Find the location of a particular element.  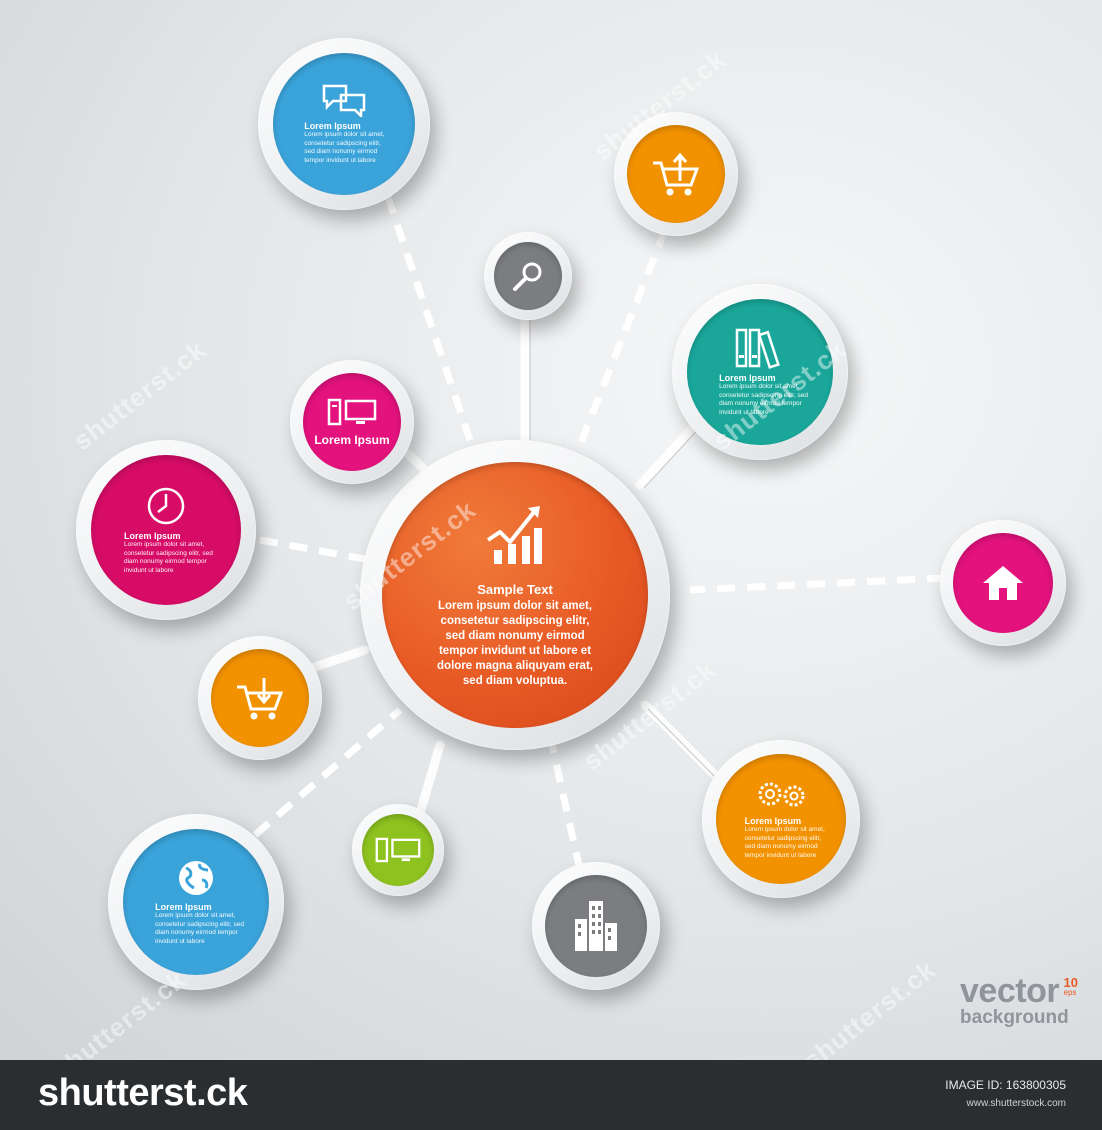

node-cart-down-fill is located at coordinates (260, 698).